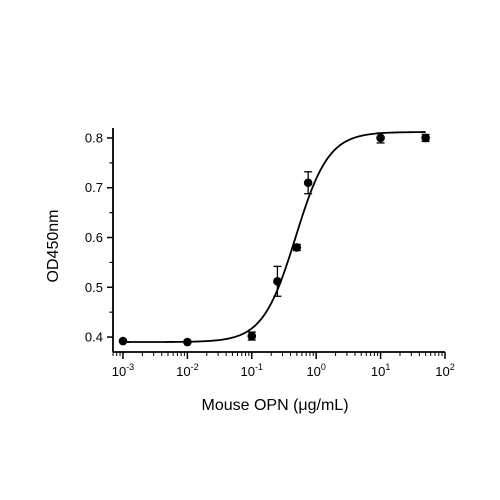  What do you see at coordinates (315, 370) in the screenshot?
I see `x-tick-label: 10⁰` at bounding box center [315, 370].